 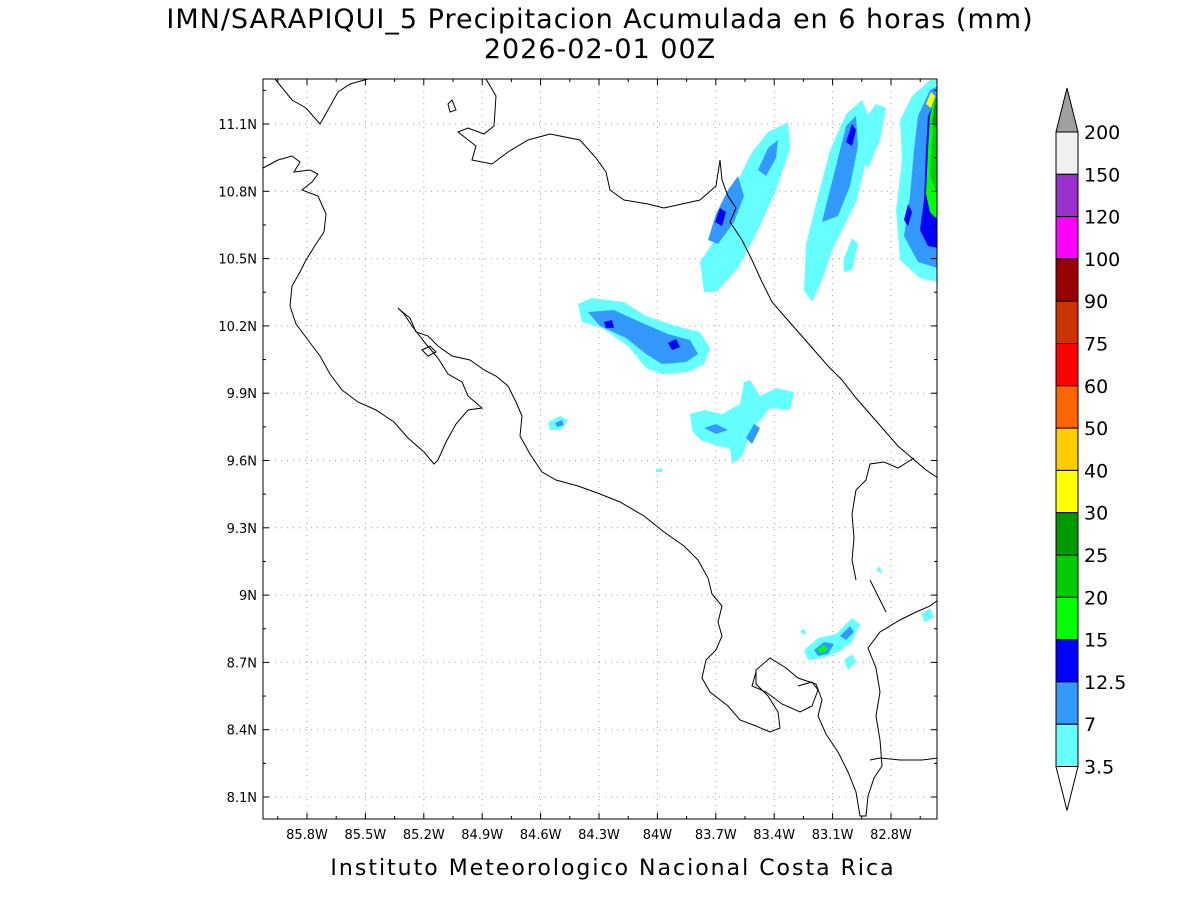 What do you see at coordinates (1099, 768) in the screenshot?
I see `colorbar-label: 3.5` at bounding box center [1099, 768].